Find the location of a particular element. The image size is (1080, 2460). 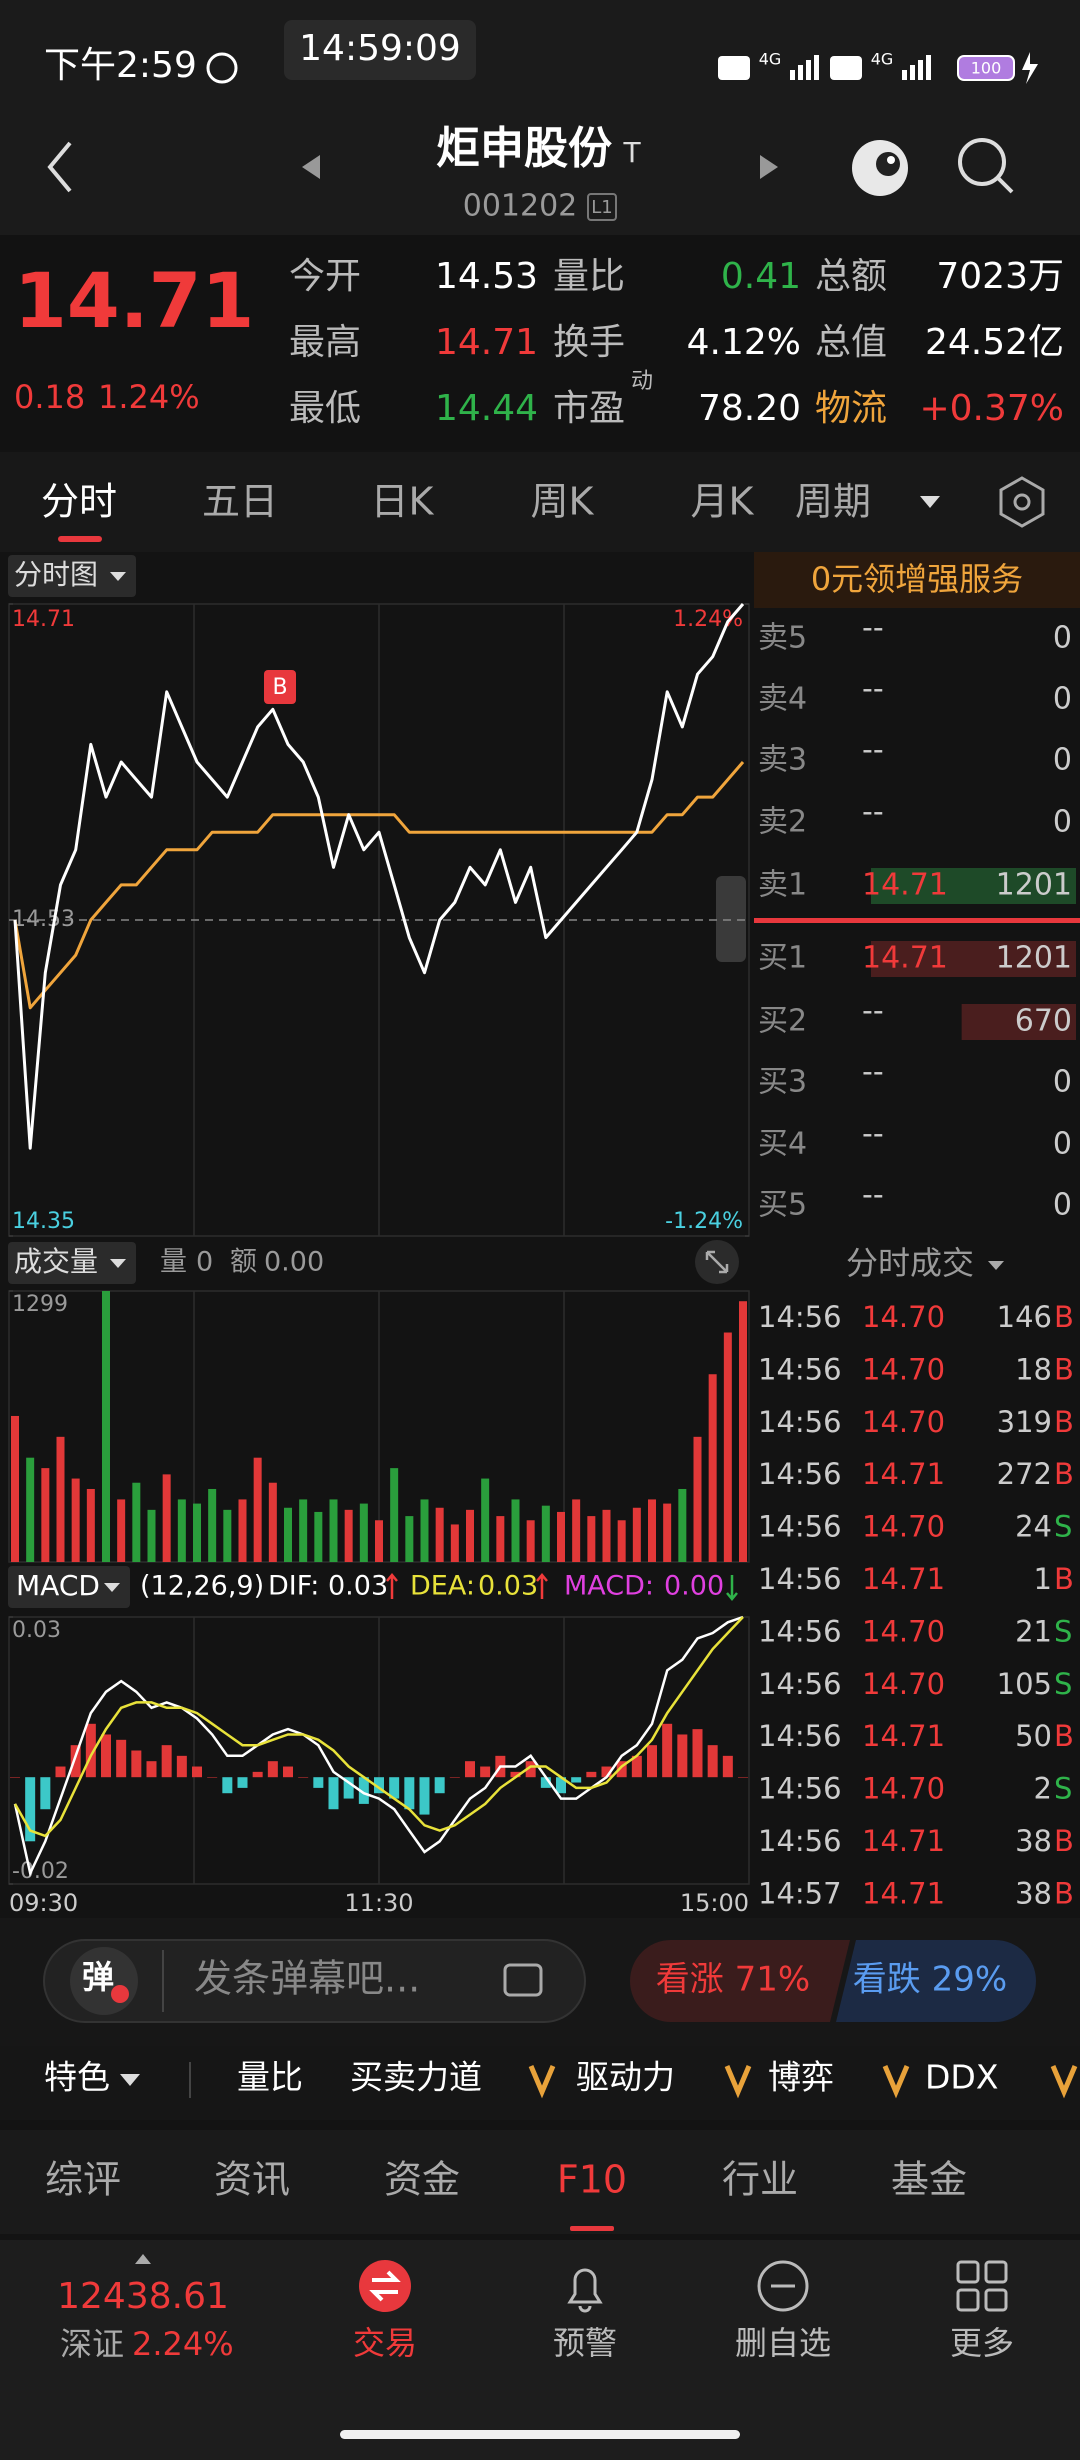

y2-tick-label: -1.24% is located at coordinates (704, 1221).